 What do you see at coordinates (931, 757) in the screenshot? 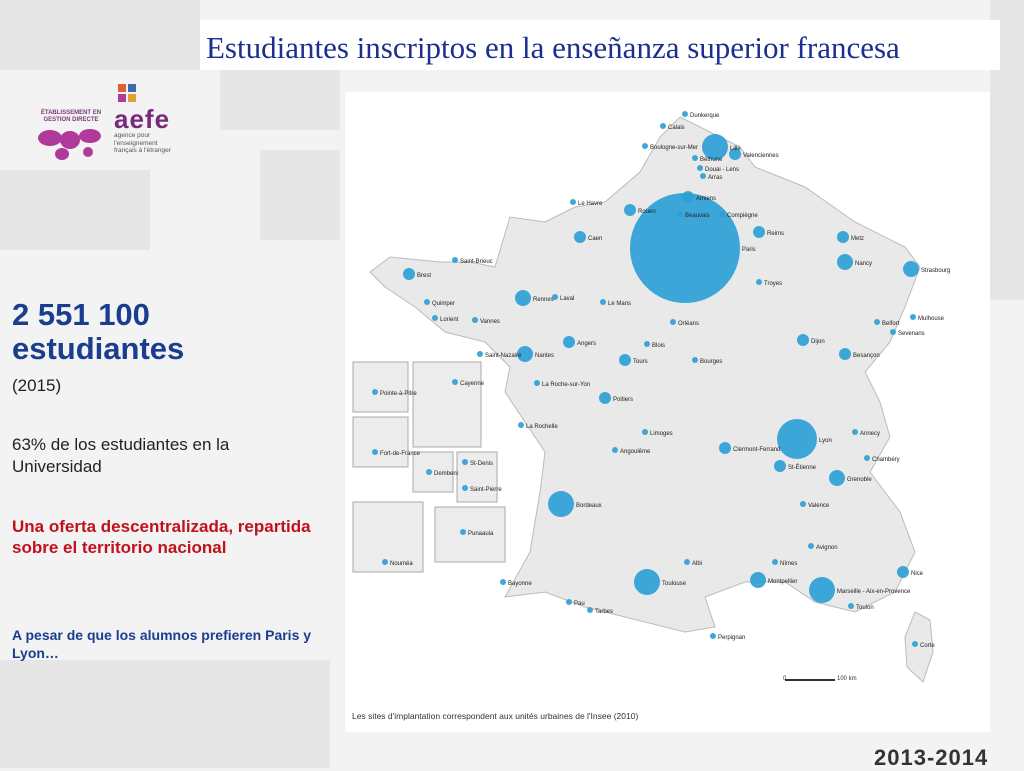
I see `period-label: 2013-2014` at bounding box center [931, 757].